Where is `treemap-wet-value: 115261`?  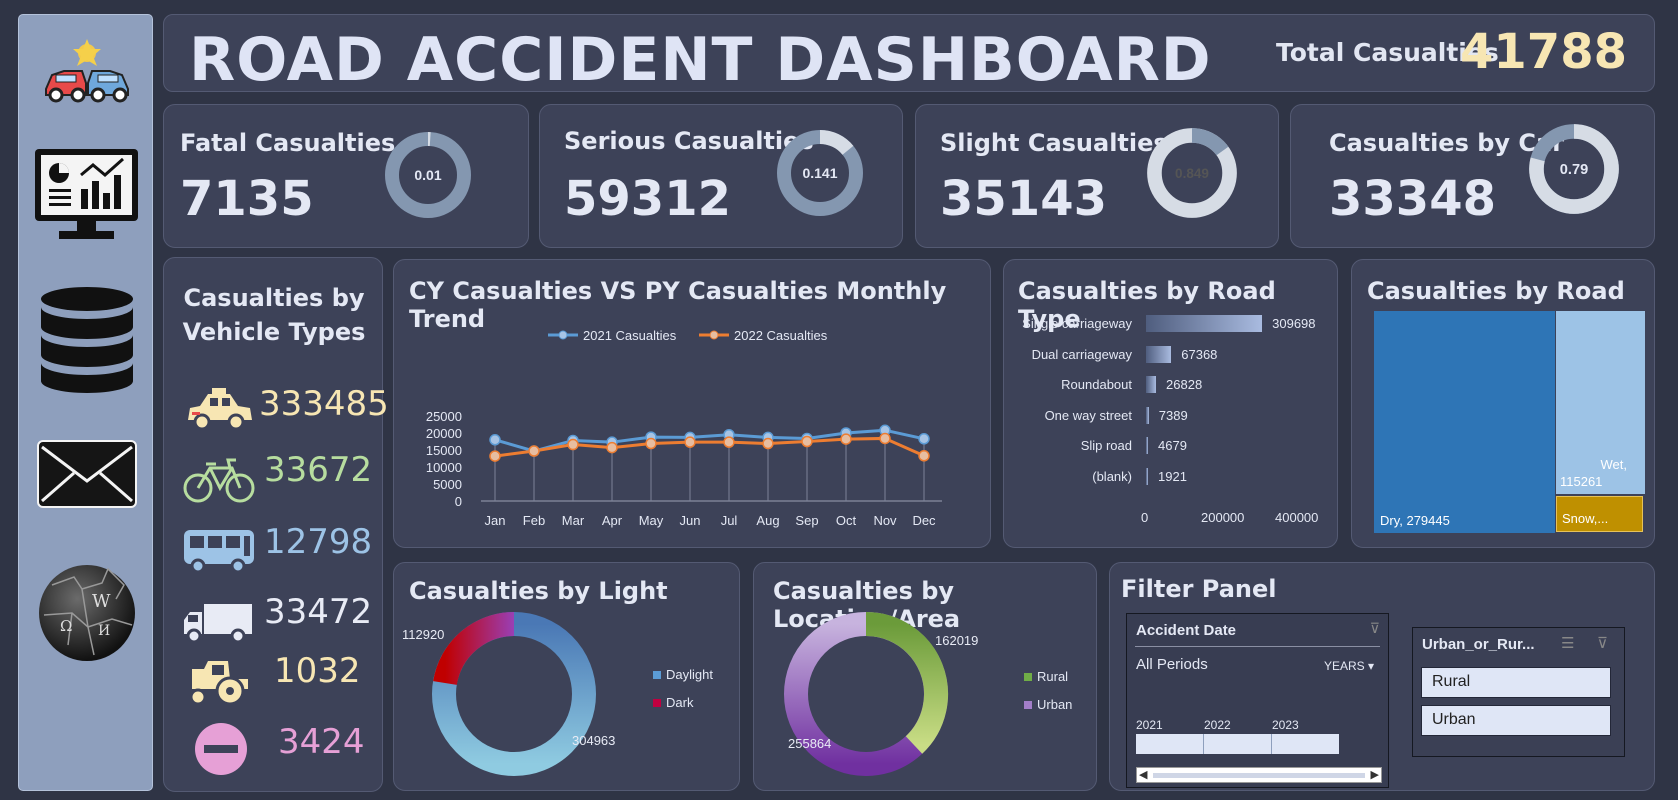
treemap-wet-value: 115261 is located at coordinates (1581, 481).